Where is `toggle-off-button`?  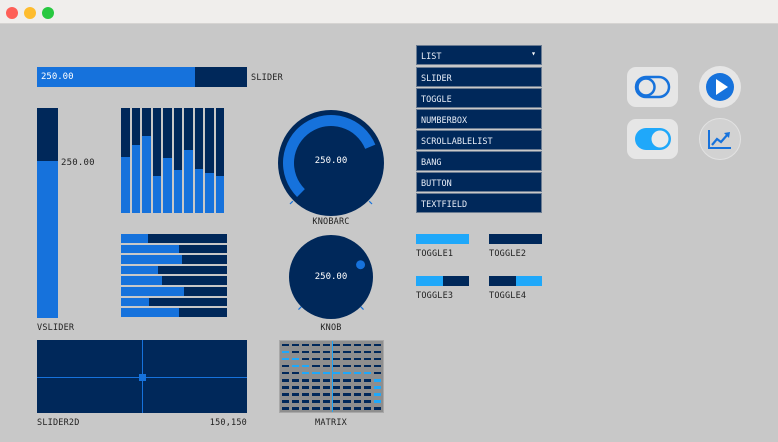 toggle-off-button is located at coordinates (652, 87).